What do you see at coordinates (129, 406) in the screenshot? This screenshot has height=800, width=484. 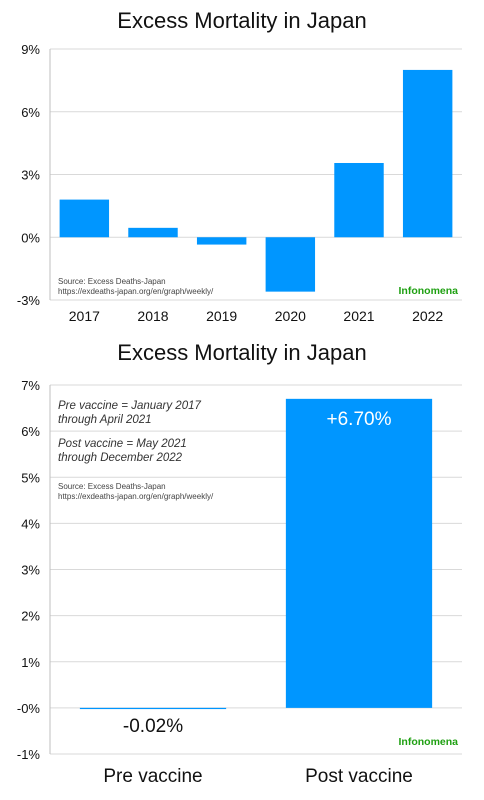 I see `note-pre-line1: Pre vaccine = January 2017` at bounding box center [129, 406].